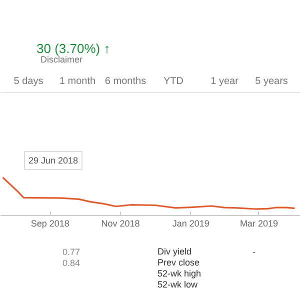  What do you see at coordinates (71, 252) in the screenshot?
I see `text: 0.77` at bounding box center [71, 252].